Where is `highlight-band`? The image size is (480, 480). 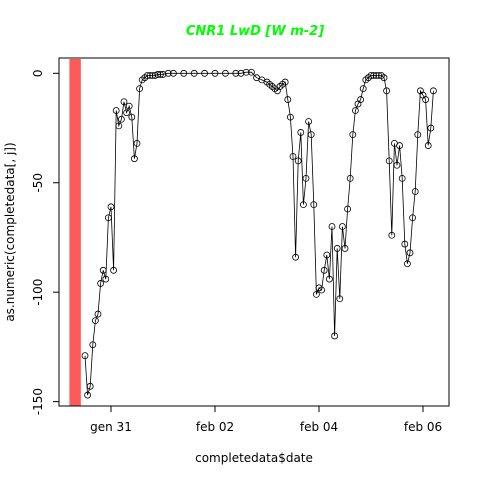 highlight-band is located at coordinates (75, 232).